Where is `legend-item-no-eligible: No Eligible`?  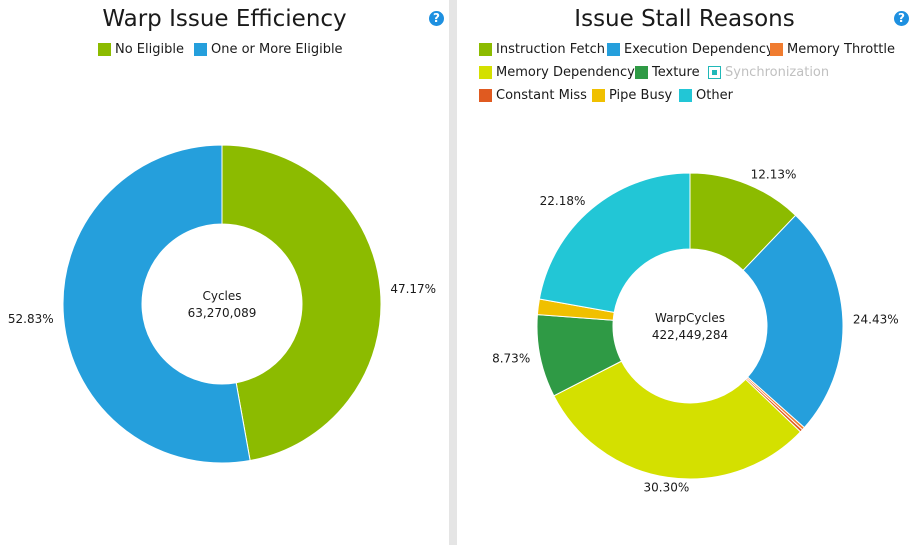 legend-item-no-eligible: No Eligible is located at coordinates (141, 49).